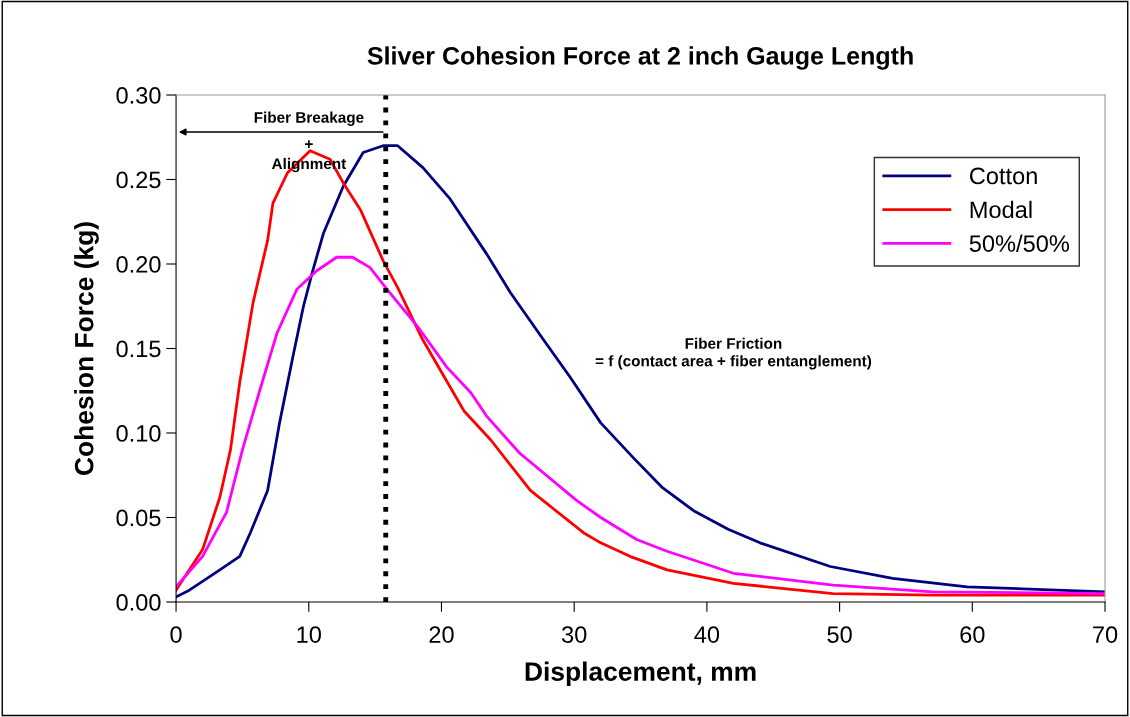  Describe the element at coordinates (86, 348) in the screenshot. I see `y-axis-title: Cohesion Force (kg)` at that location.